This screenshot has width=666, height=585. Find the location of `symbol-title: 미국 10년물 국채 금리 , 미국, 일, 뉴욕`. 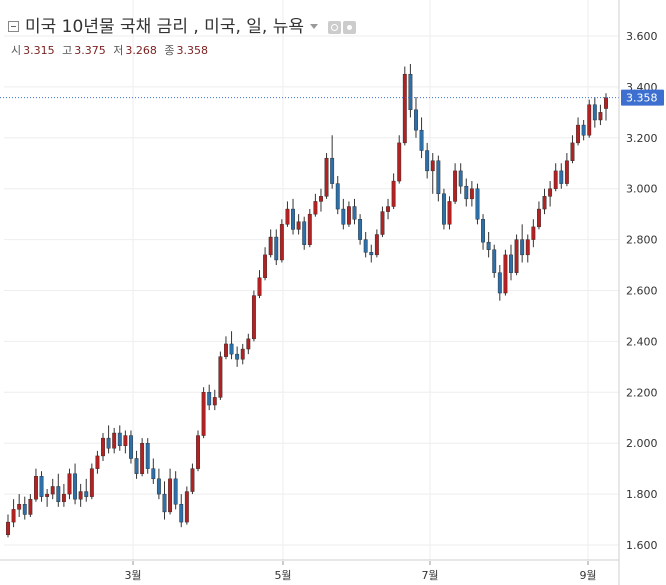

symbol-title: 미국 10년물 국채 금리 , 미국, 일, 뉴욕 is located at coordinates (164, 27).